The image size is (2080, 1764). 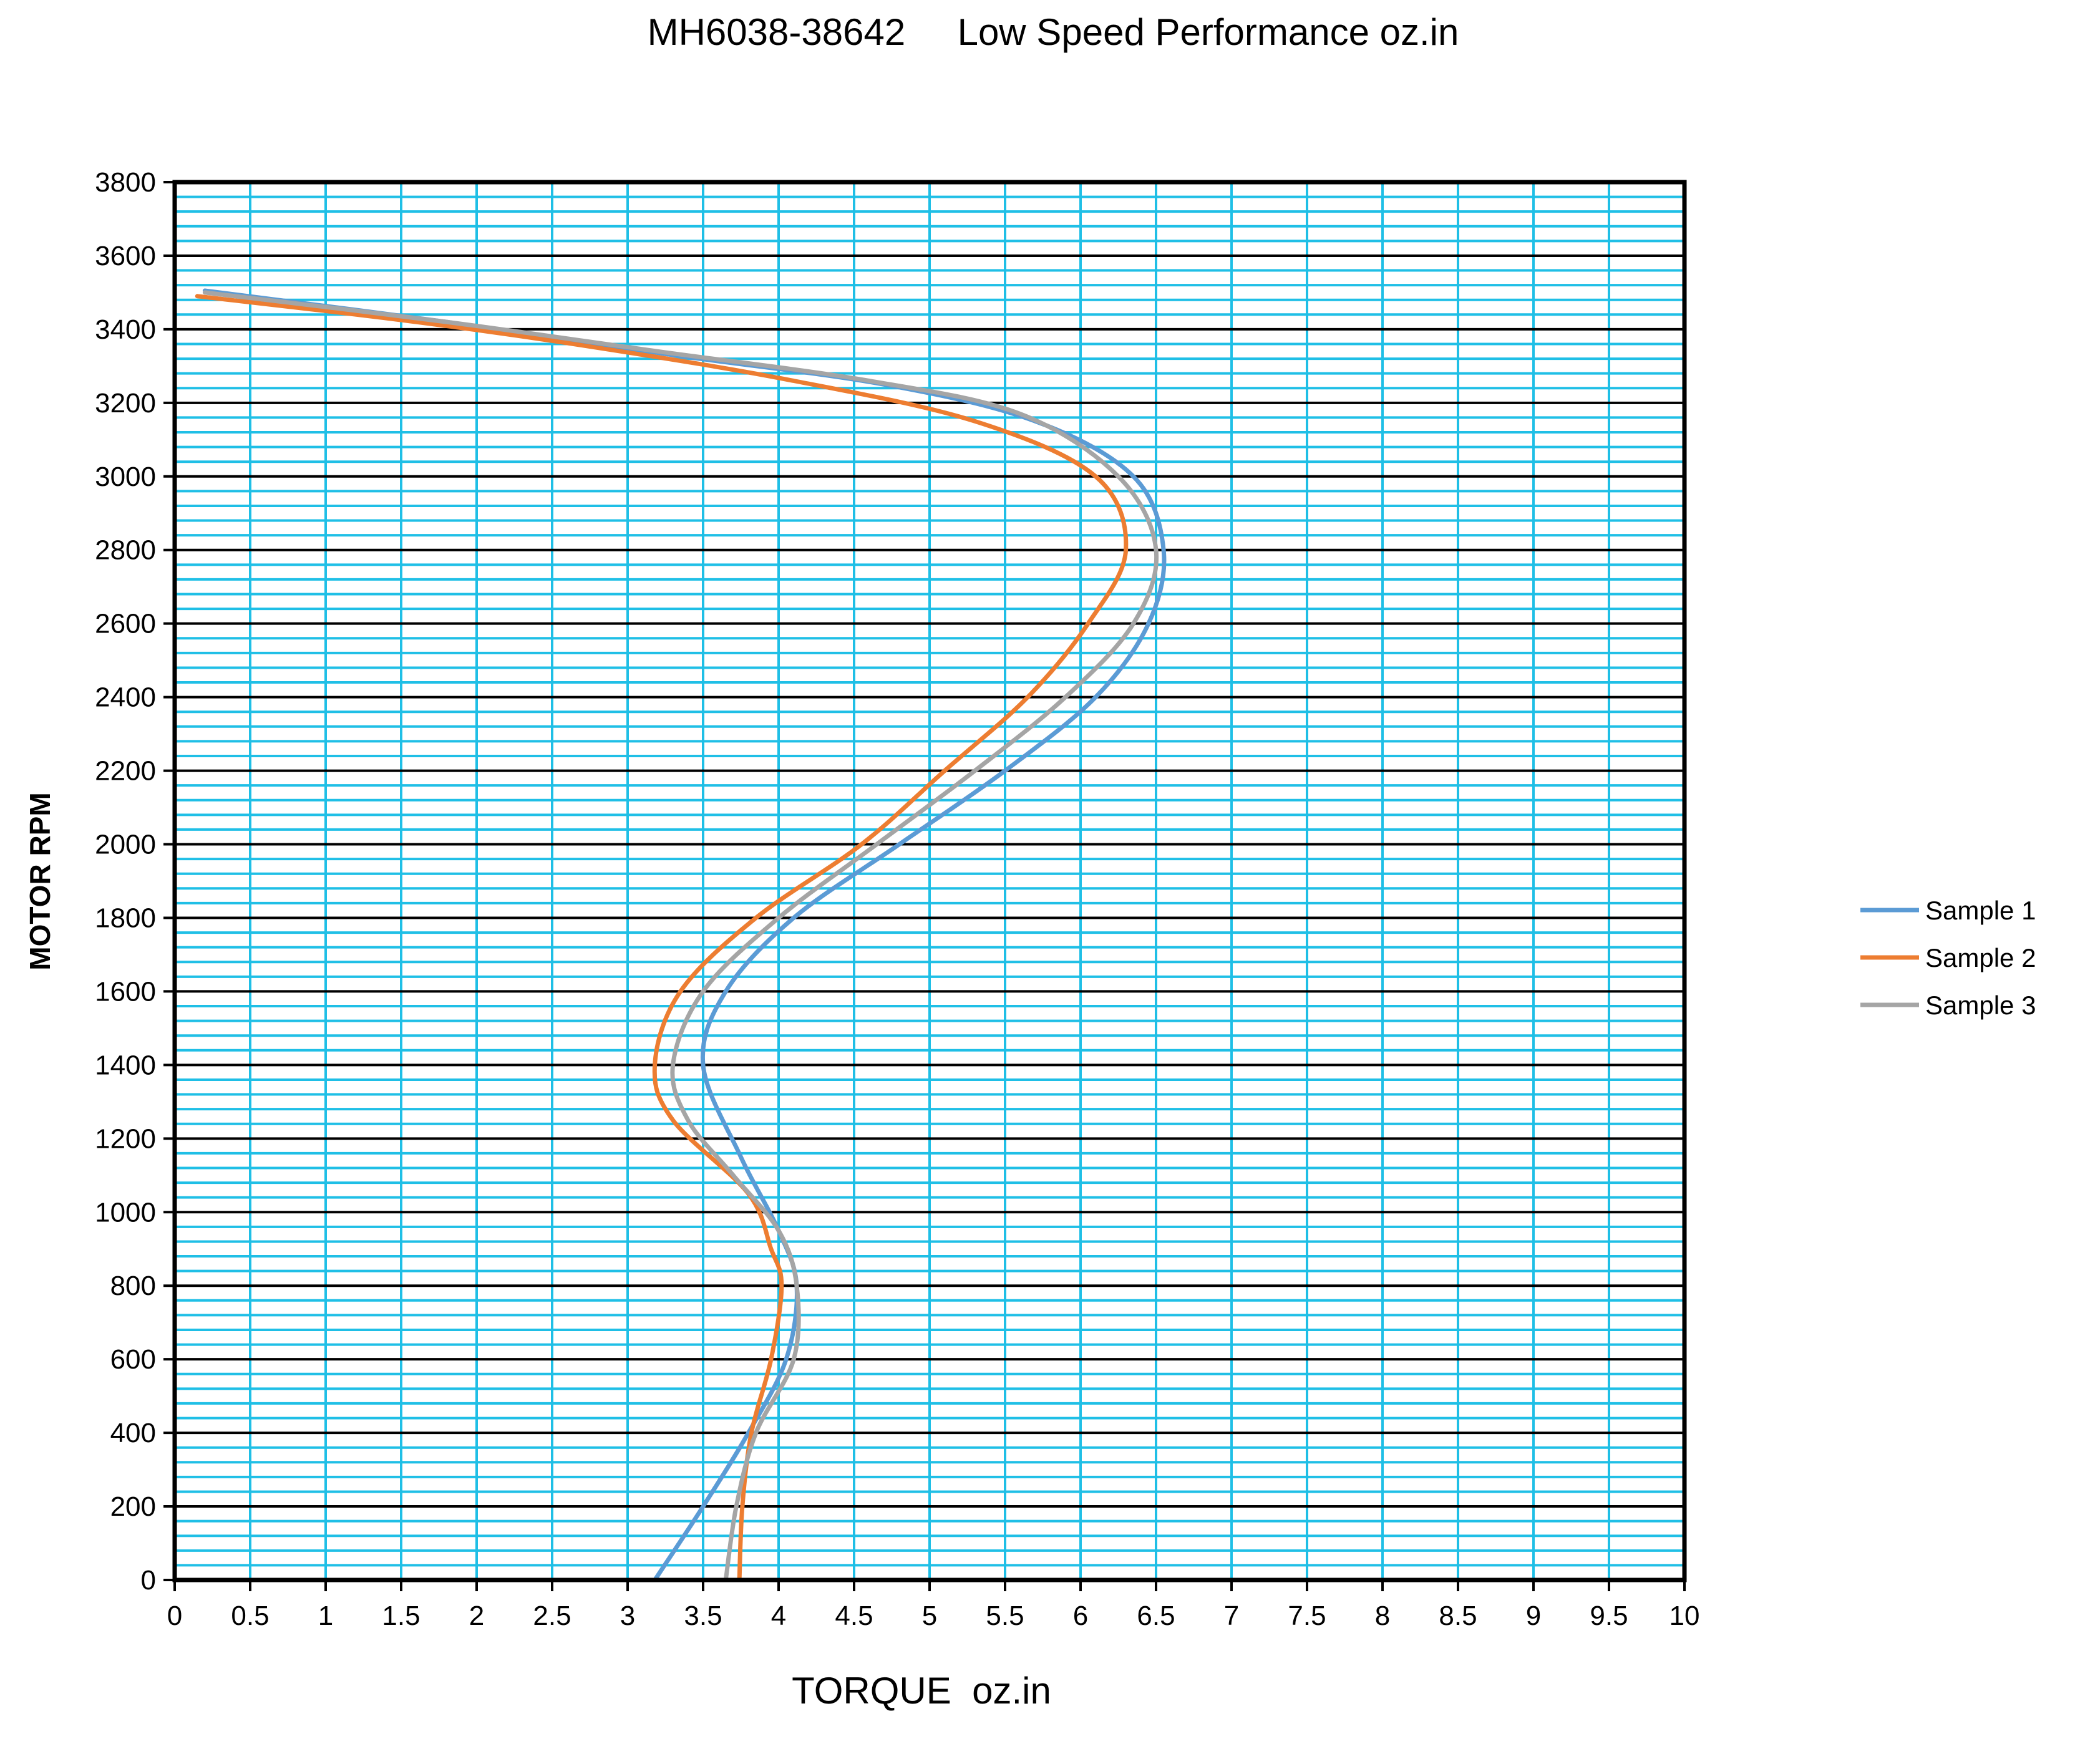 I want to click on legend-label-sample-3: Sample 3, so click(x=1981, y=1006).